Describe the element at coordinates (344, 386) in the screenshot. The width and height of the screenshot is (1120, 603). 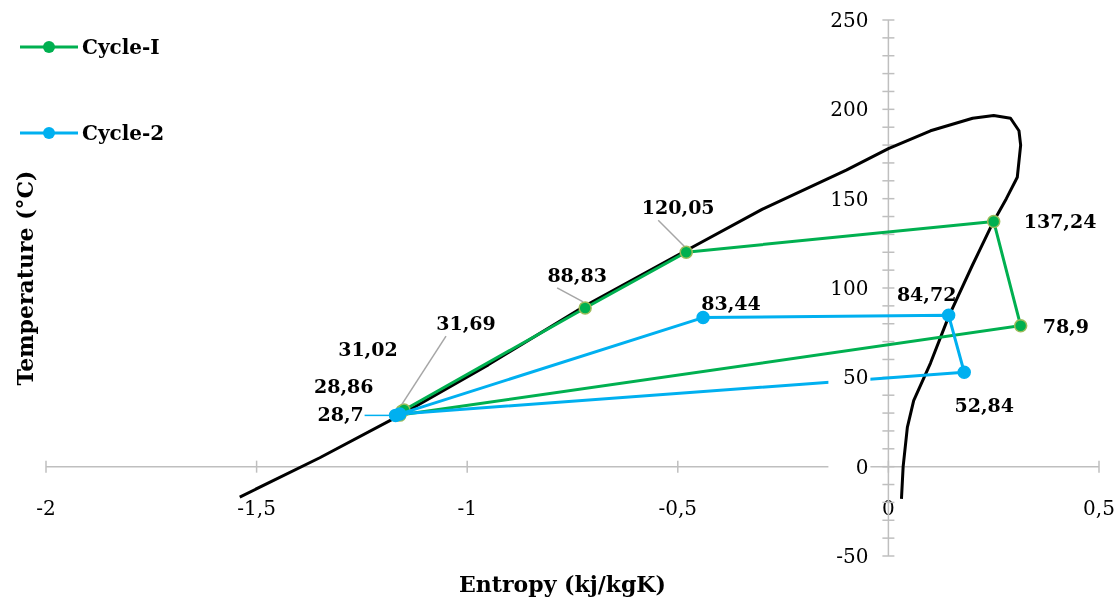
I see `data-label: 28,86` at that location.